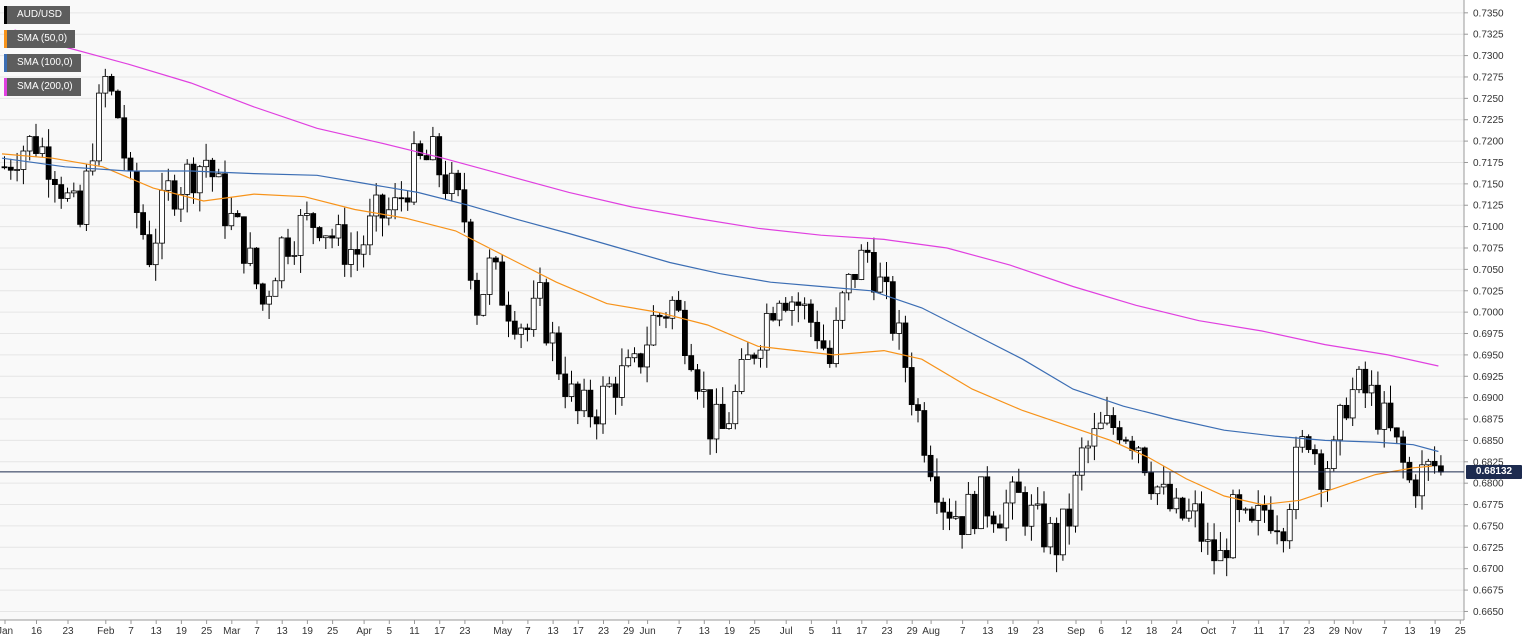  I want to click on x-tick-label: 7, so click(1385, 631).